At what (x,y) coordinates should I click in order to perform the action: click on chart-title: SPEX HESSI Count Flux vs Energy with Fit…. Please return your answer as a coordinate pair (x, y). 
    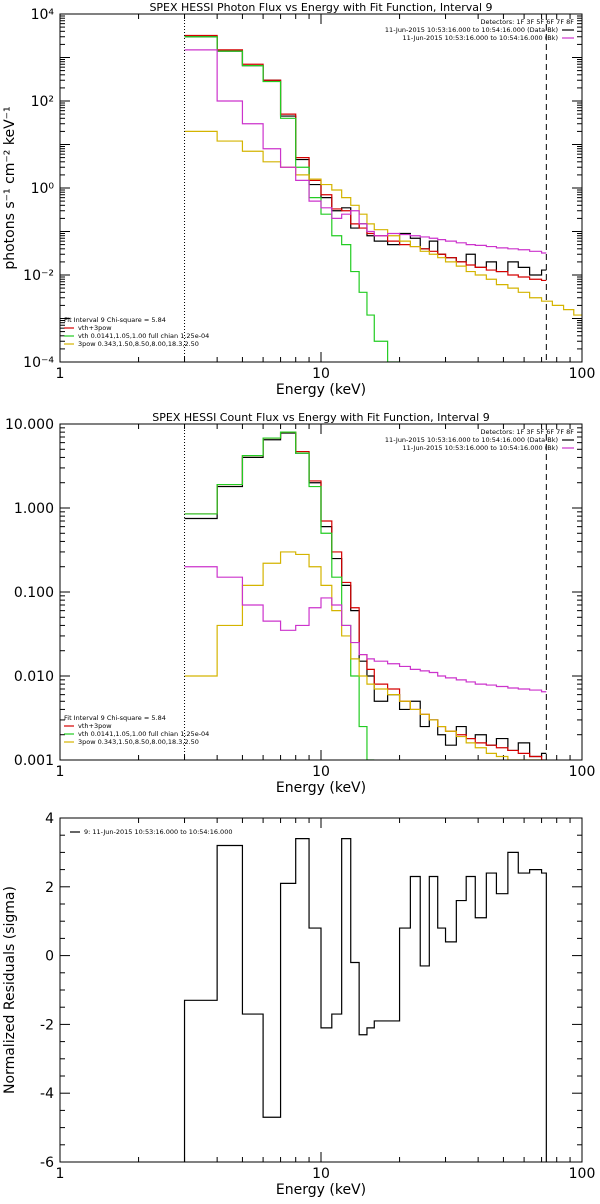
    Looking at the image, I should click on (320, 417).